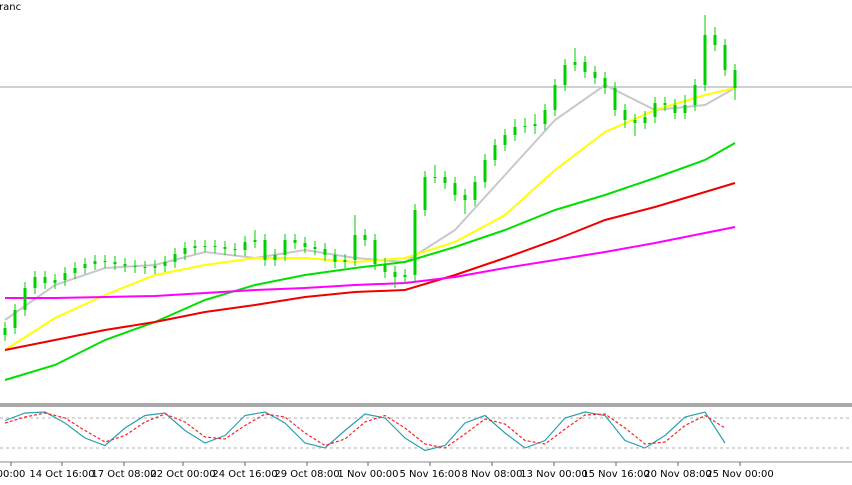 Image resolution: width=852 pixels, height=485 pixels. What do you see at coordinates (491, 474) in the screenshot?
I see `x-tick-label: 8 Nov 08:00` at bounding box center [491, 474].